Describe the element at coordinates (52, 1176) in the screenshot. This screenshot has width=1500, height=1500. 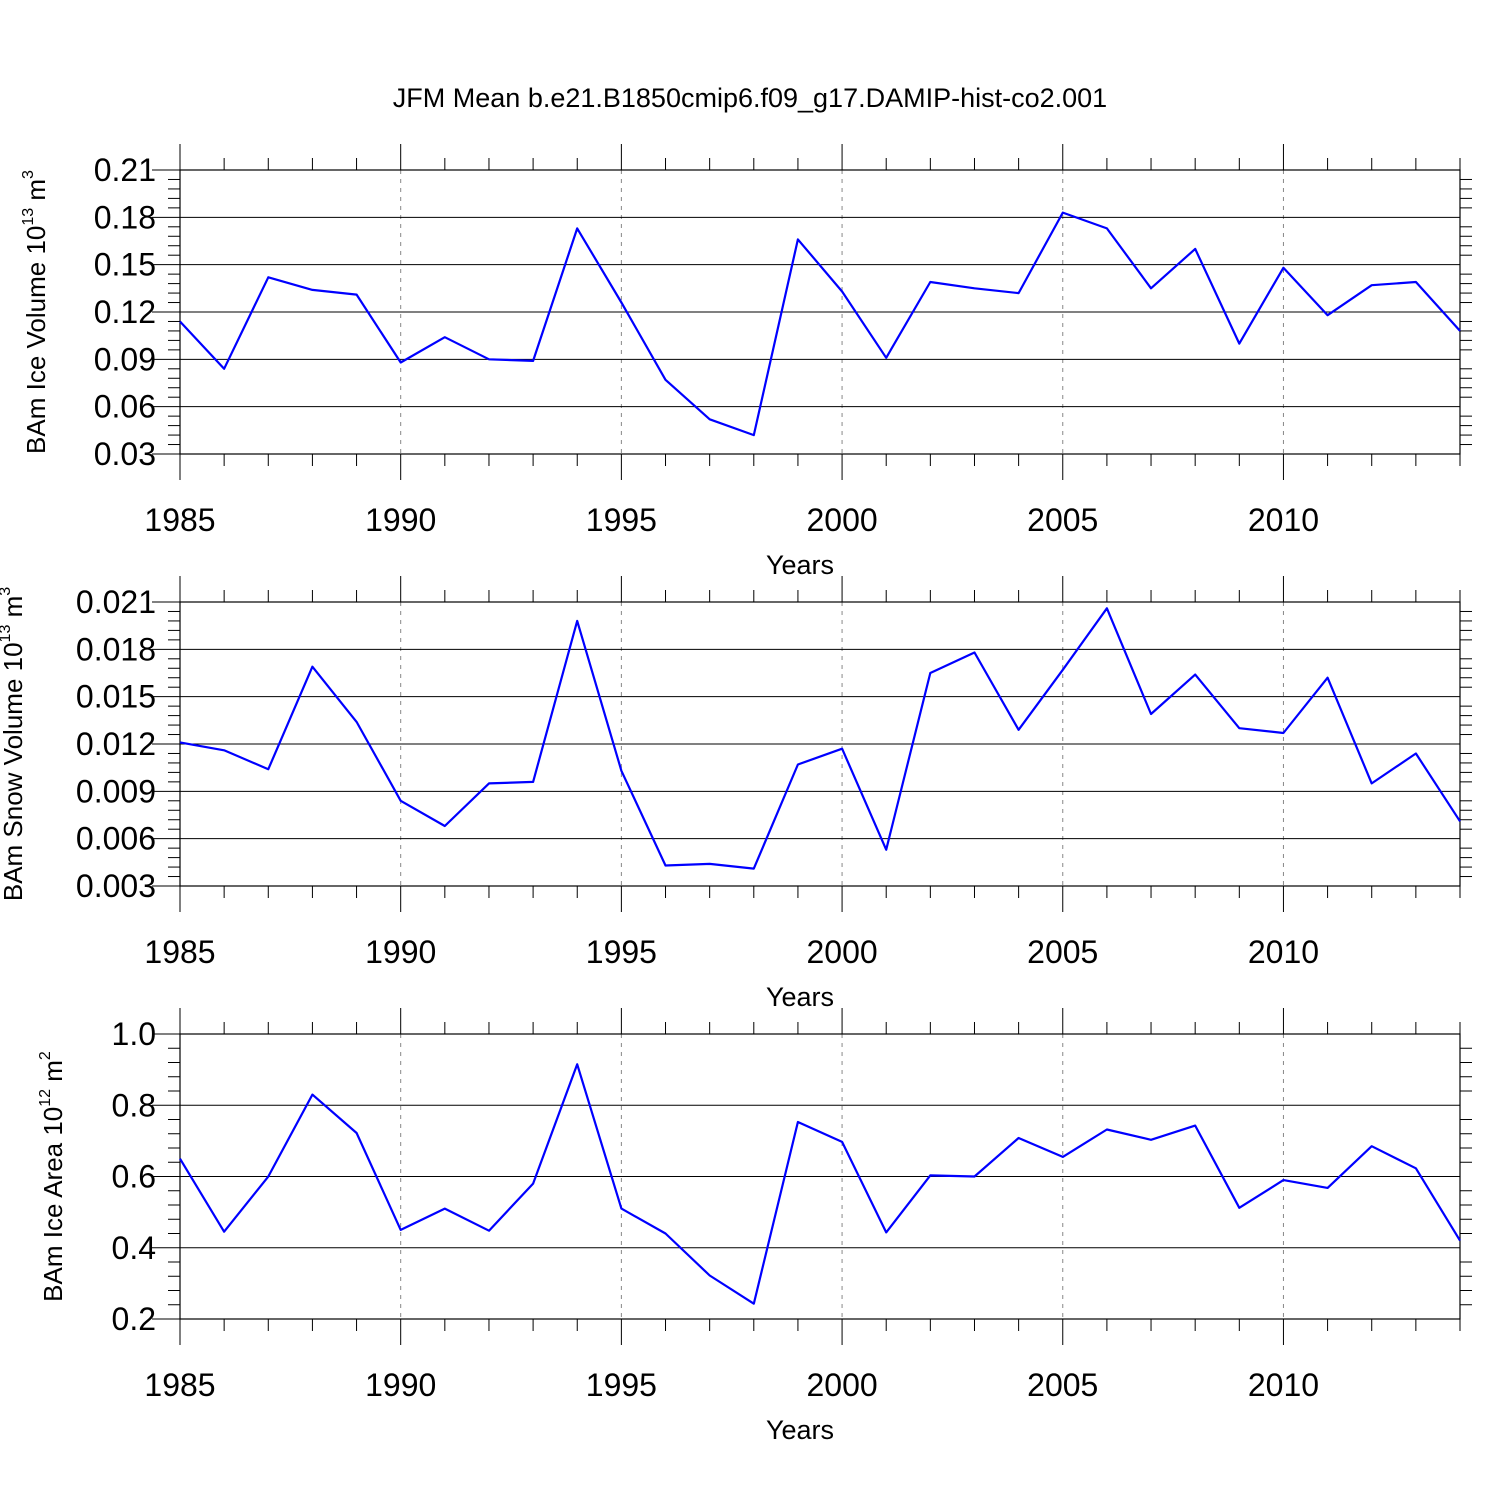
I see `y-axis-title: BAm Ice Area 1012 m2` at that location.